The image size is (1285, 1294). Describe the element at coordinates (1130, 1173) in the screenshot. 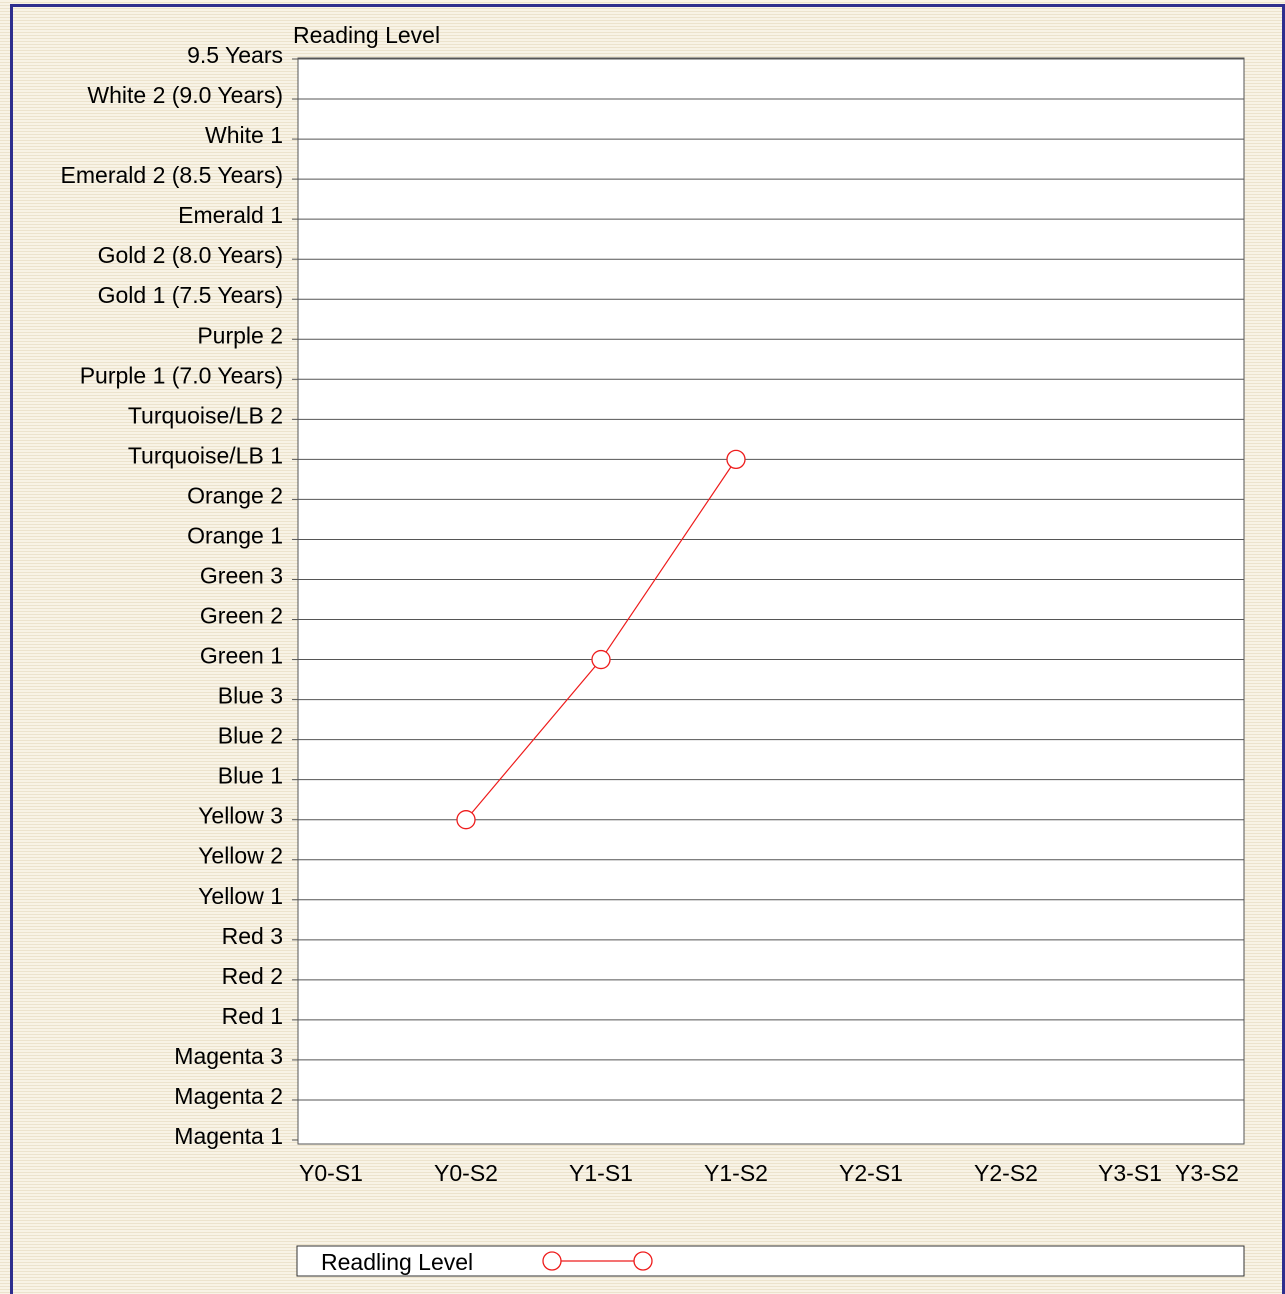

I see `x-tick-label: Y3-S1` at that location.